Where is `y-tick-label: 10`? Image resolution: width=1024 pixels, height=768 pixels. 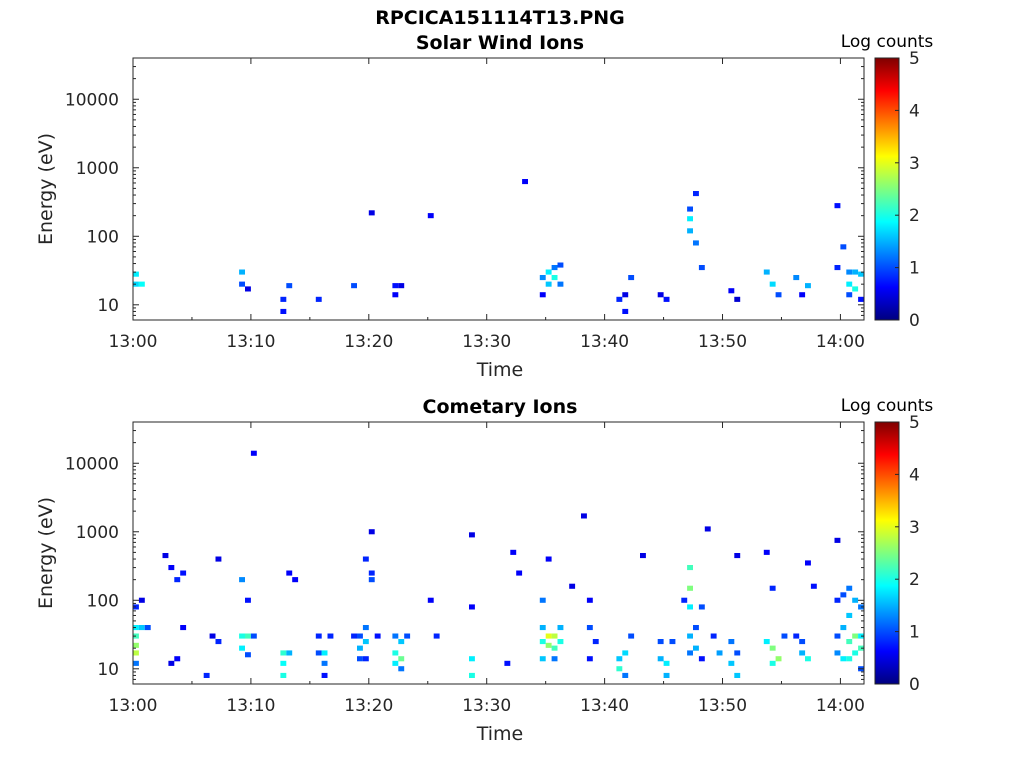 y-tick-label: 10 is located at coordinates (108, 670).